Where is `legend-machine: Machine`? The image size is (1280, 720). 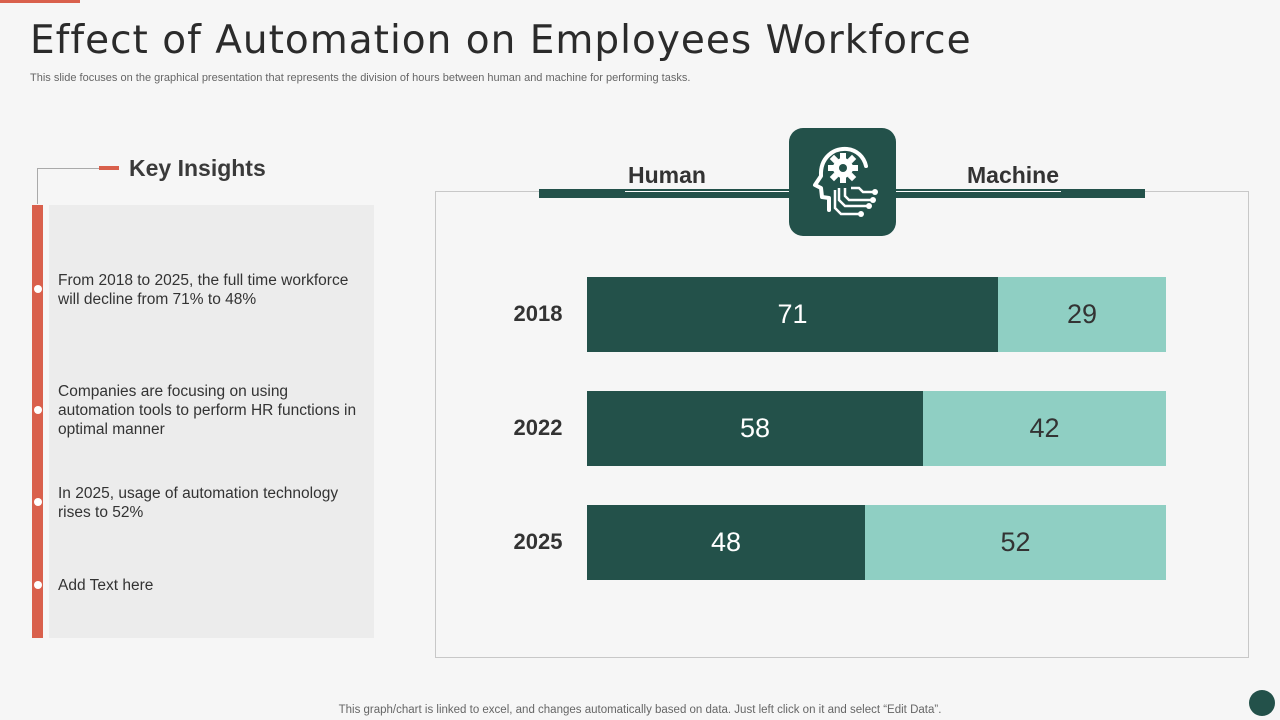
legend-machine: Machine is located at coordinates (1013, 175).